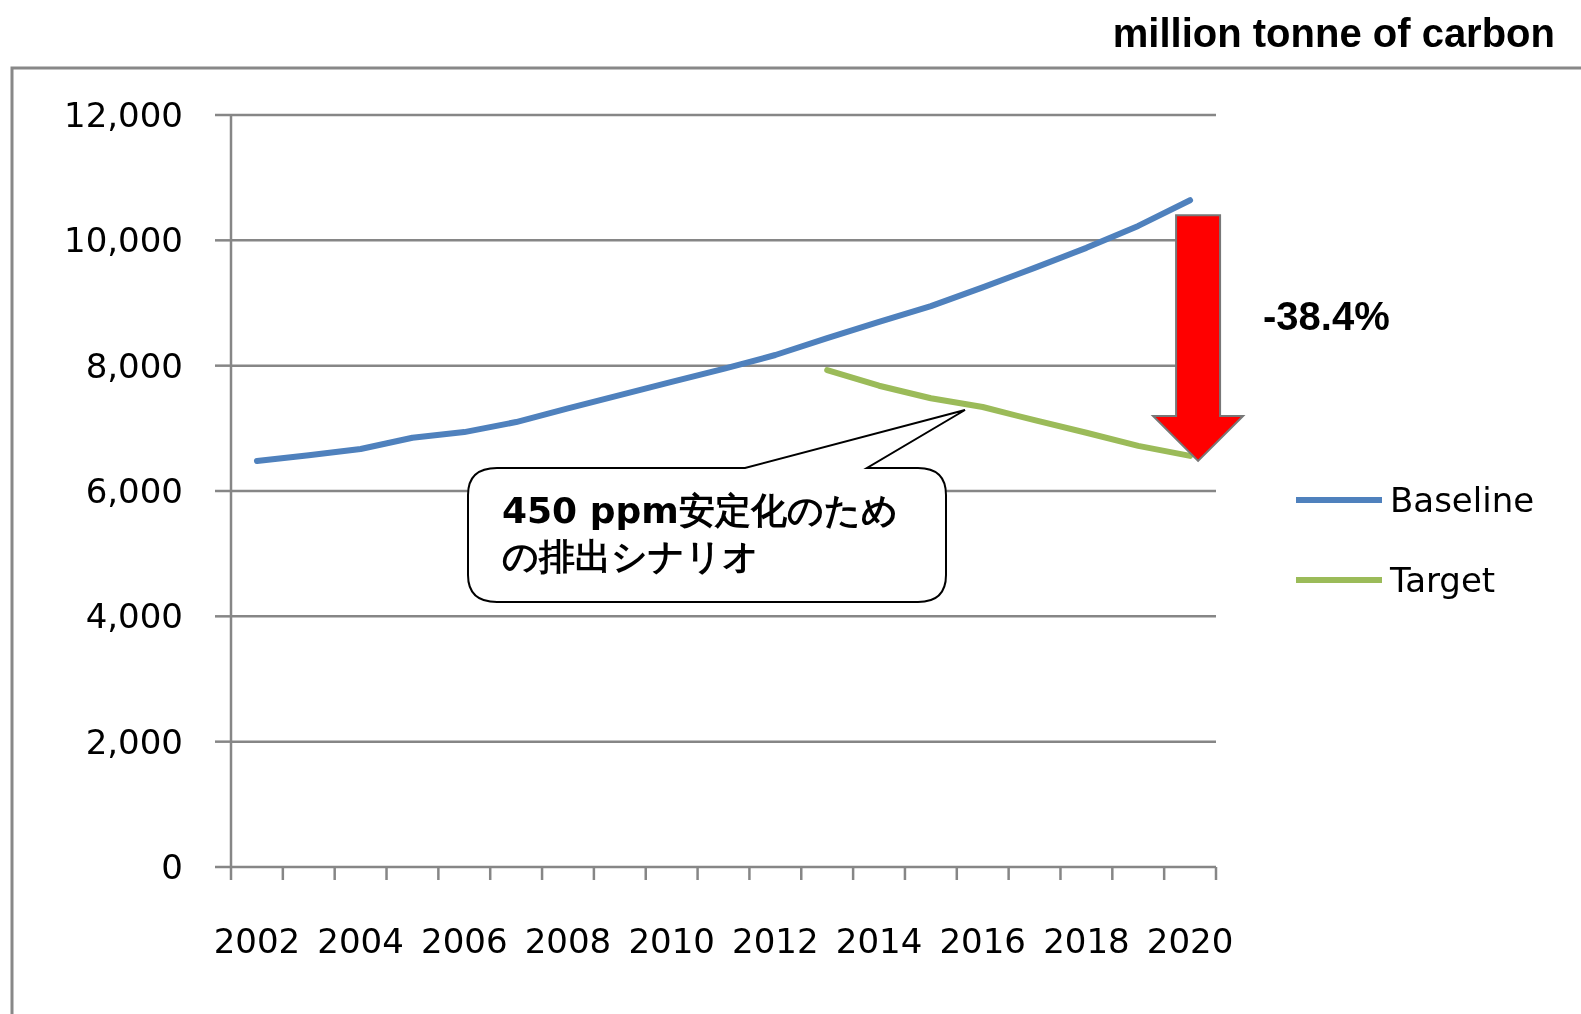 The width and height of the screenshot is (1581, 1014). Describe the element at coordinates (1333, 33) in the screenshot. I see `y-axis-title: million tonne of carbon` at that location.